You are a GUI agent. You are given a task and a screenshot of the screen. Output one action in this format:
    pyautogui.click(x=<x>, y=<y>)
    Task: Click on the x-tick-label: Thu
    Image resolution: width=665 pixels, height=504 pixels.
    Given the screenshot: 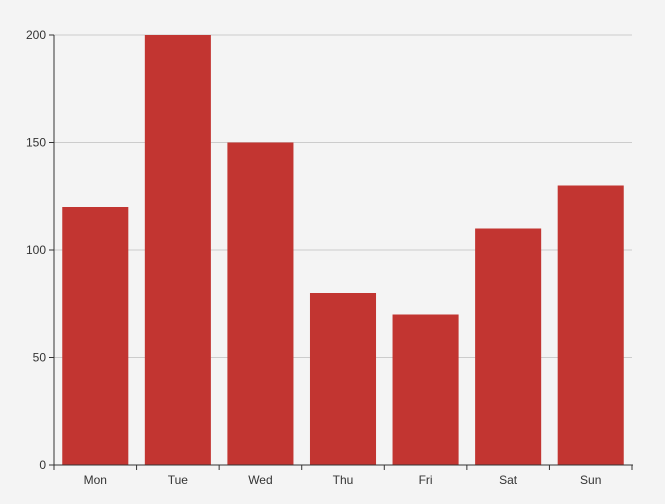 What is the action you would take?
    pyautogui.click(x=343, y=480)
    